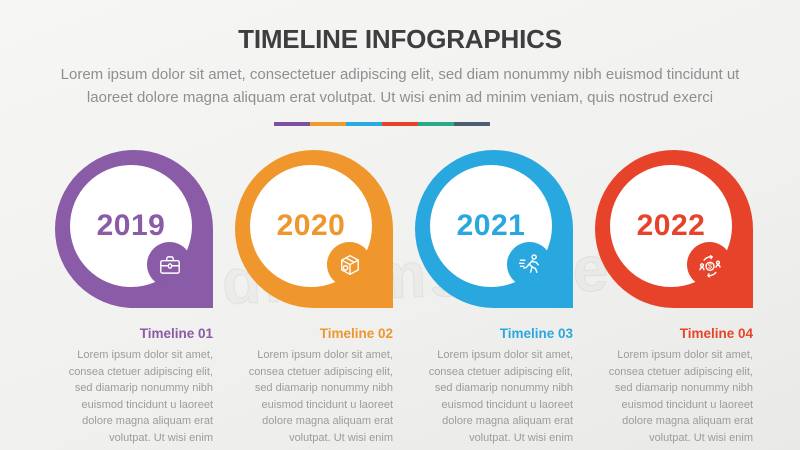 This screenshot has height=450, width=800. I want to click on runner-icon, so click(528, 263).